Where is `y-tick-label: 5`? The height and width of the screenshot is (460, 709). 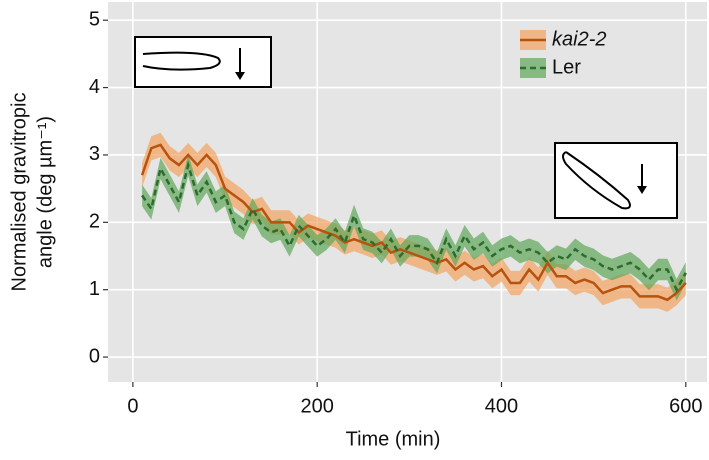
y-tick-label: 5 is located at coordinates (94, 19).